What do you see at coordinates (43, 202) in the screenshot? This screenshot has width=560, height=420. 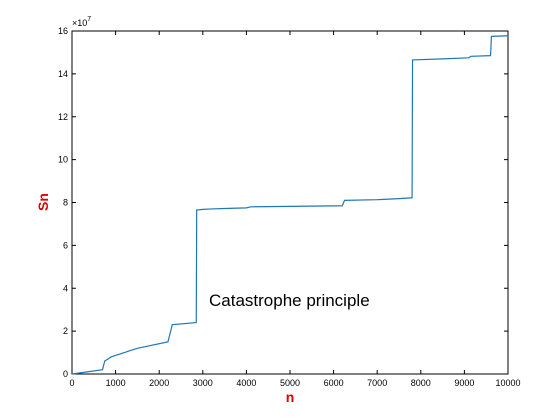 I see `y-axis-label: Sn` at bounding box center [43, 202].